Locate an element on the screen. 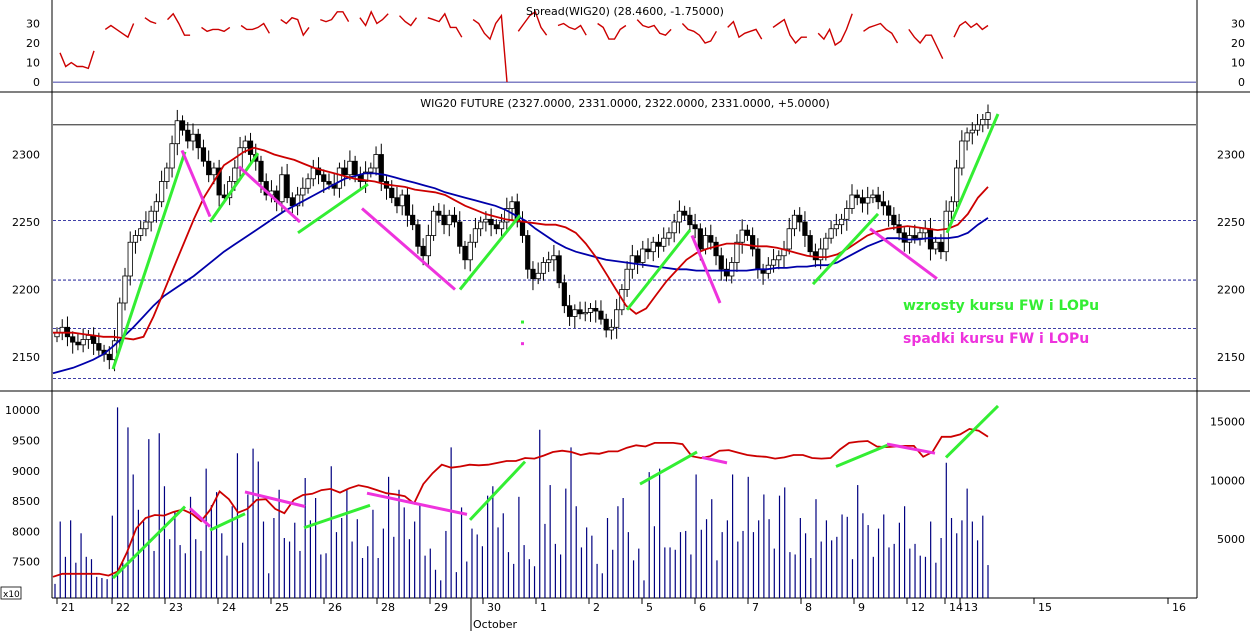 This screenshot has width=1250, height=631. x-tick-label: 21 is located at coordinates (68, 607).